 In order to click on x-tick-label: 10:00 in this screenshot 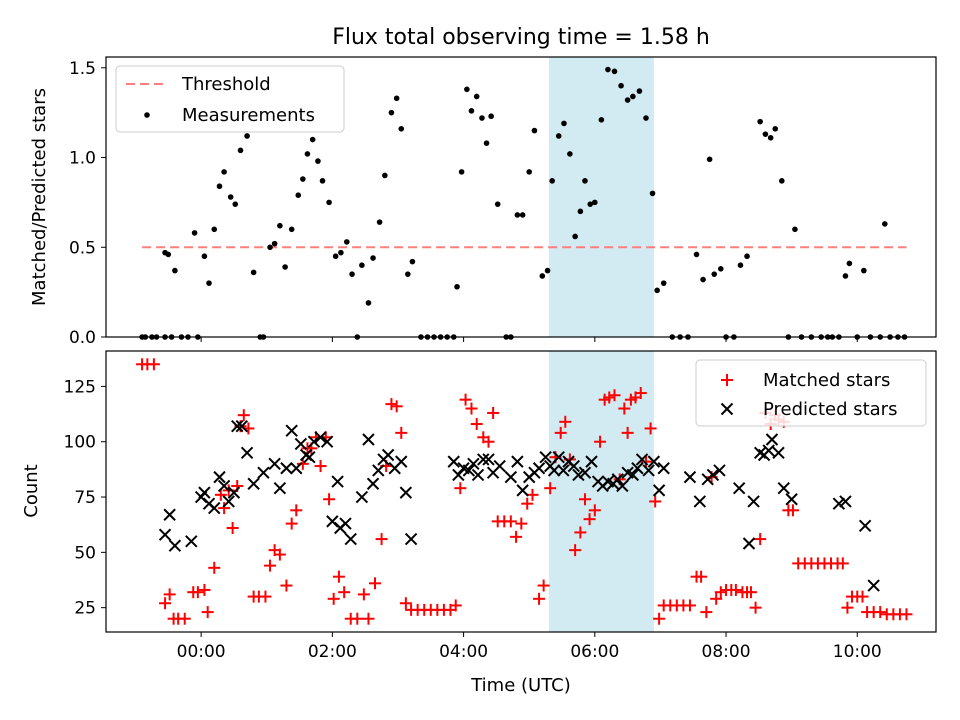, I will do `click(857, 652)`.